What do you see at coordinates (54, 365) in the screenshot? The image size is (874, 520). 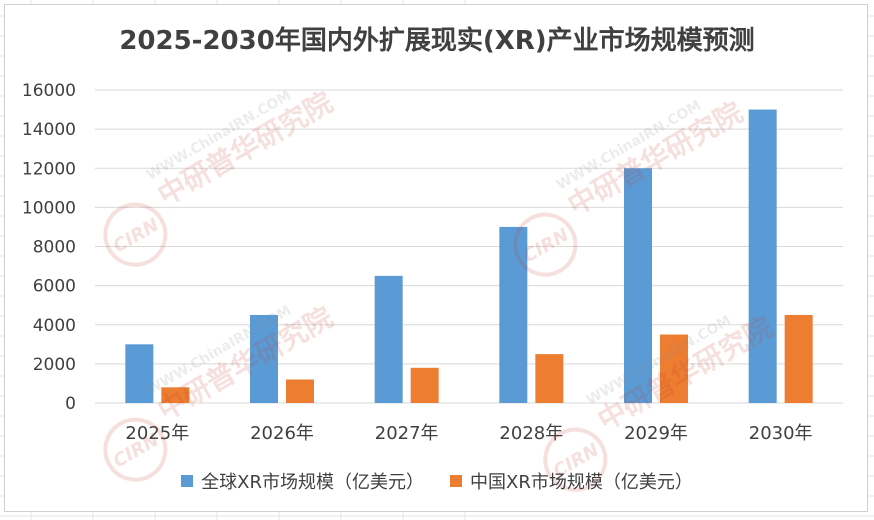 I see `y-tick-label: 2000` at bounding box center [54, 365].